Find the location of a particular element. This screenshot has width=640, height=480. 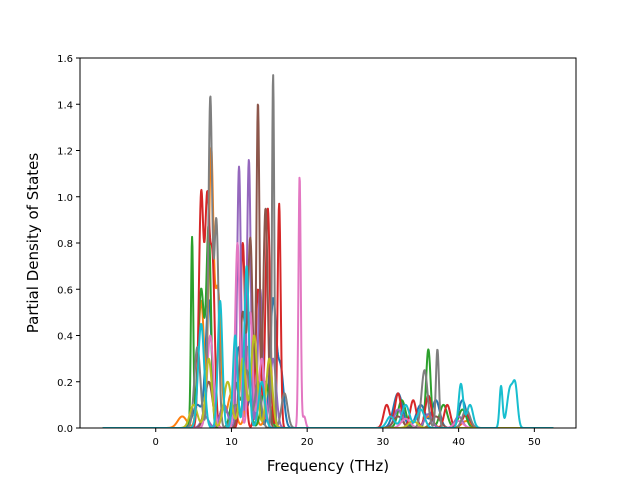

x-axis-label: Frequency (THz) is located at coordinates (328, 466).